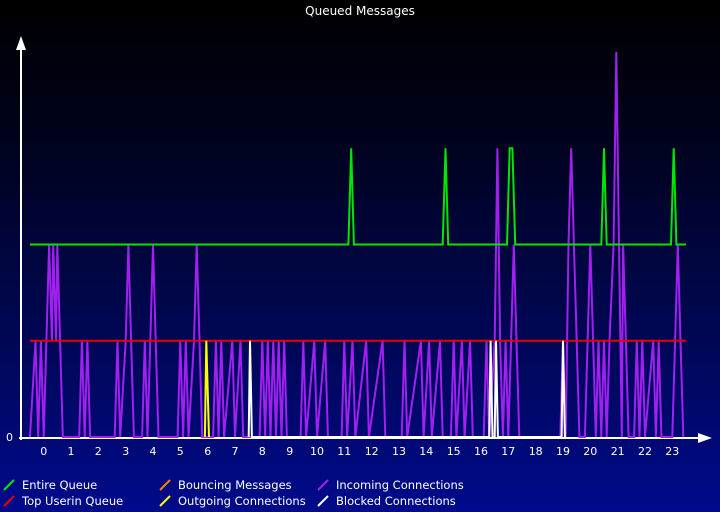 The width and height of the screenshot is (720, 512). I want to click on x-tick-label: 10, so click(317, 451).